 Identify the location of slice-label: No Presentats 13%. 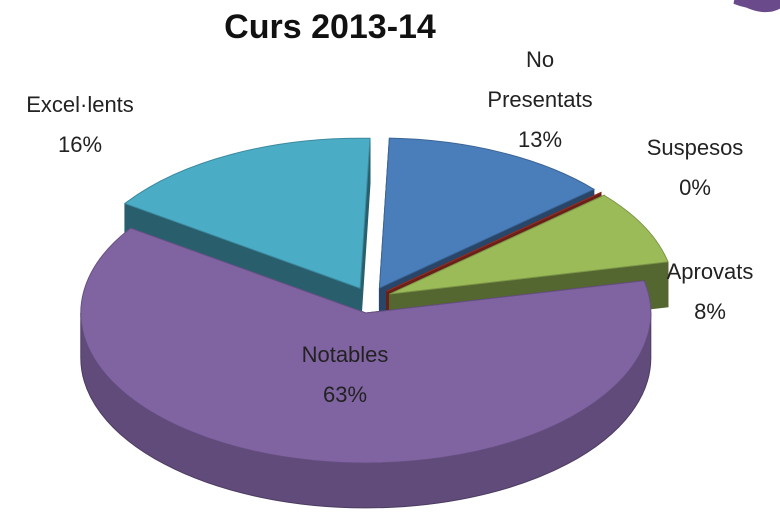
(540, 100).